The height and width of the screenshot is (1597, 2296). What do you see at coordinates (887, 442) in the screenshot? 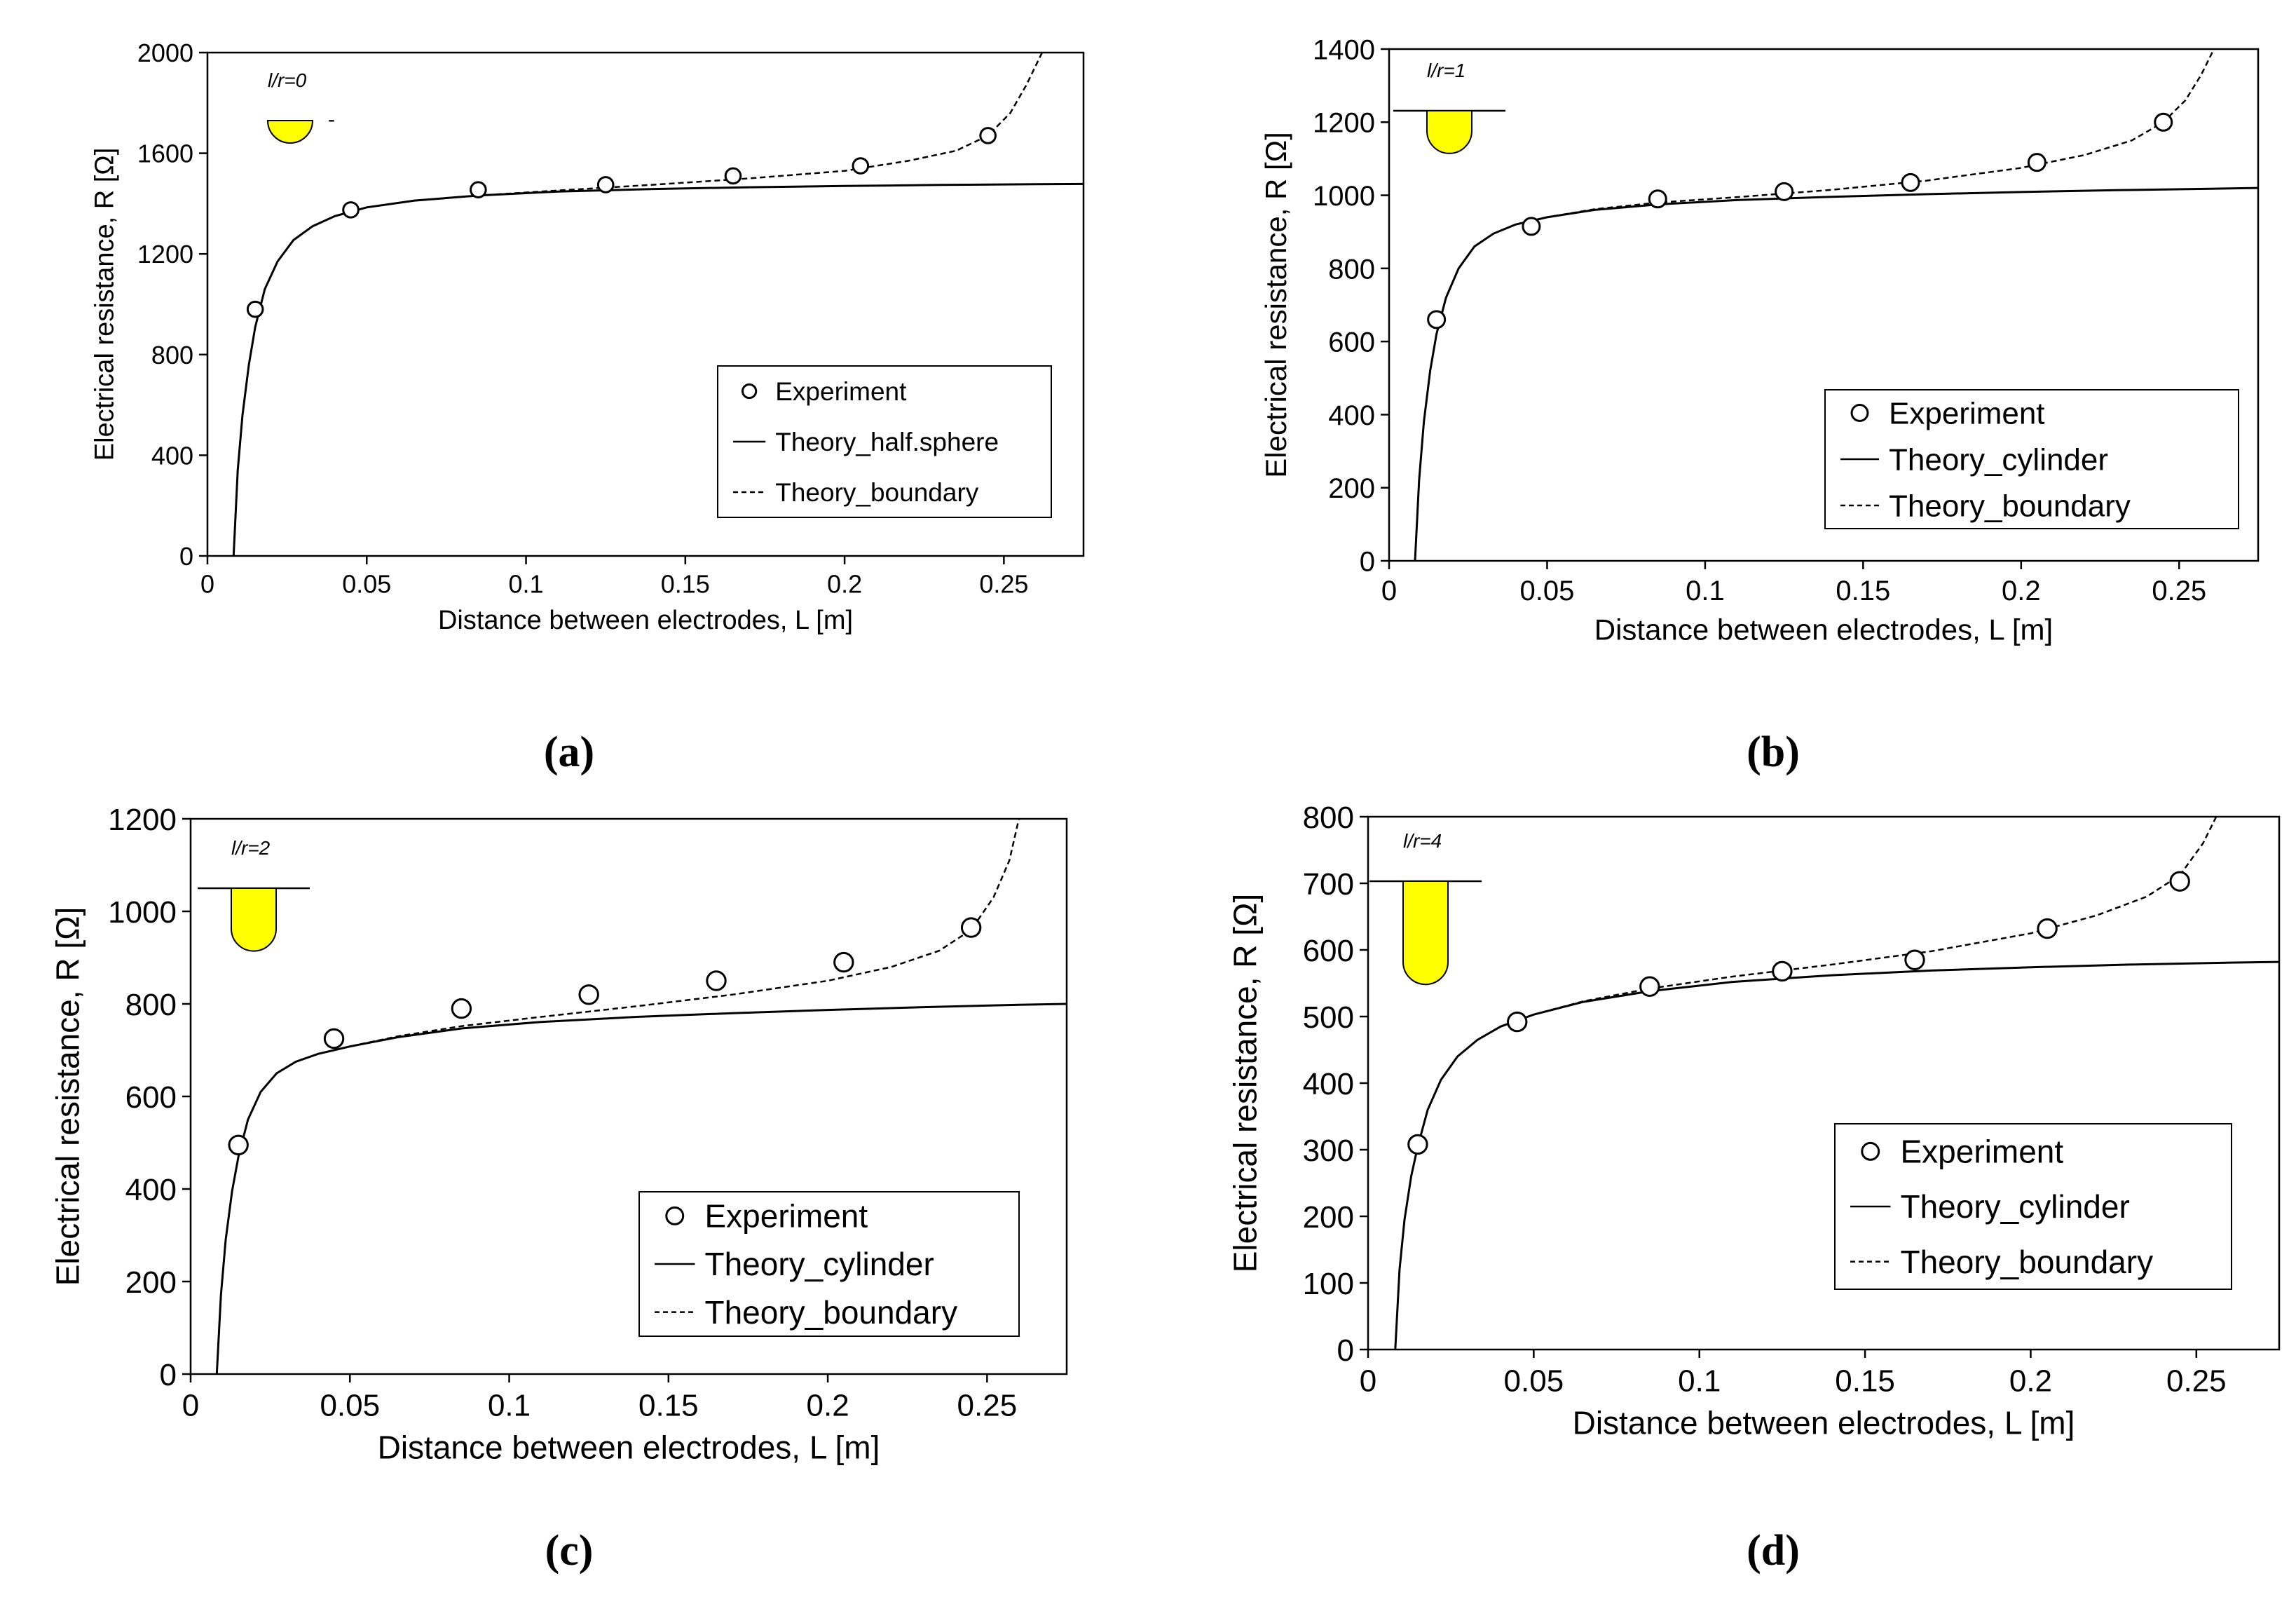
I see `legend-entry: Theory_half.sphere` at bounding box center [887, 442].